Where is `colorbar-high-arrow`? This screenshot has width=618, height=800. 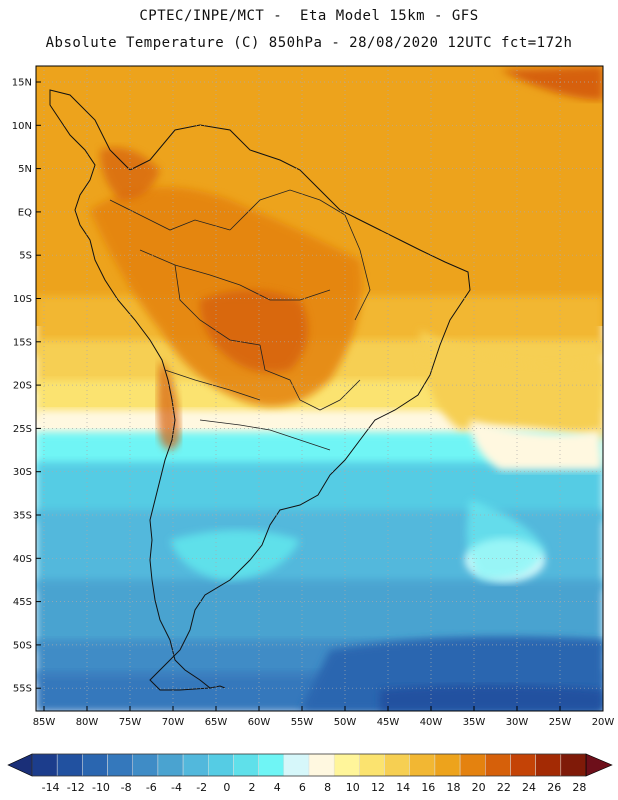
colorbar-high-arrow is located at coordinates (599, 765).